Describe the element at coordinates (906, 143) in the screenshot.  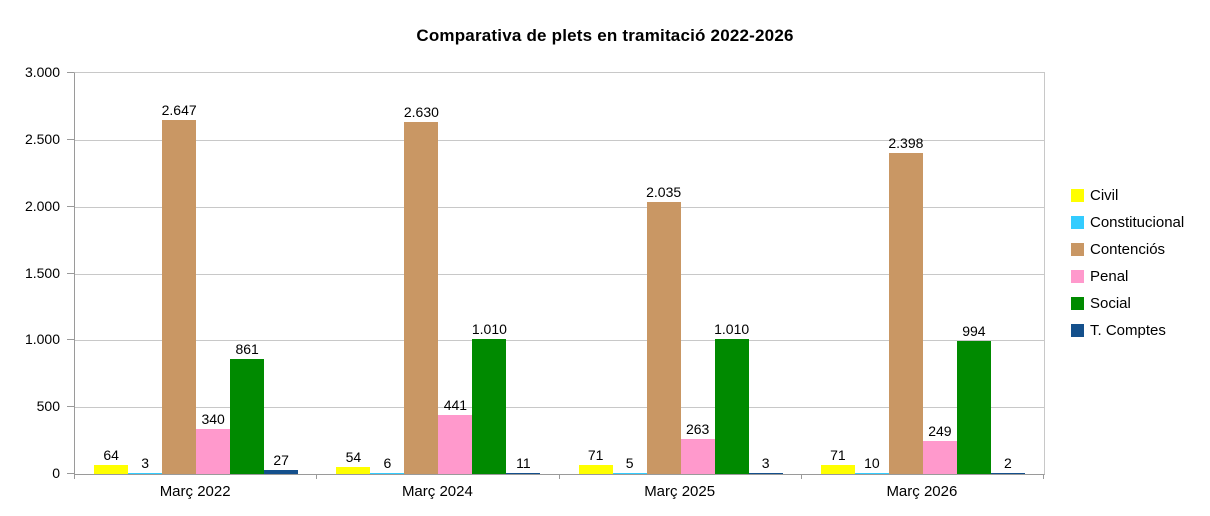
I see `bar-value-label: 2.398` at that location.